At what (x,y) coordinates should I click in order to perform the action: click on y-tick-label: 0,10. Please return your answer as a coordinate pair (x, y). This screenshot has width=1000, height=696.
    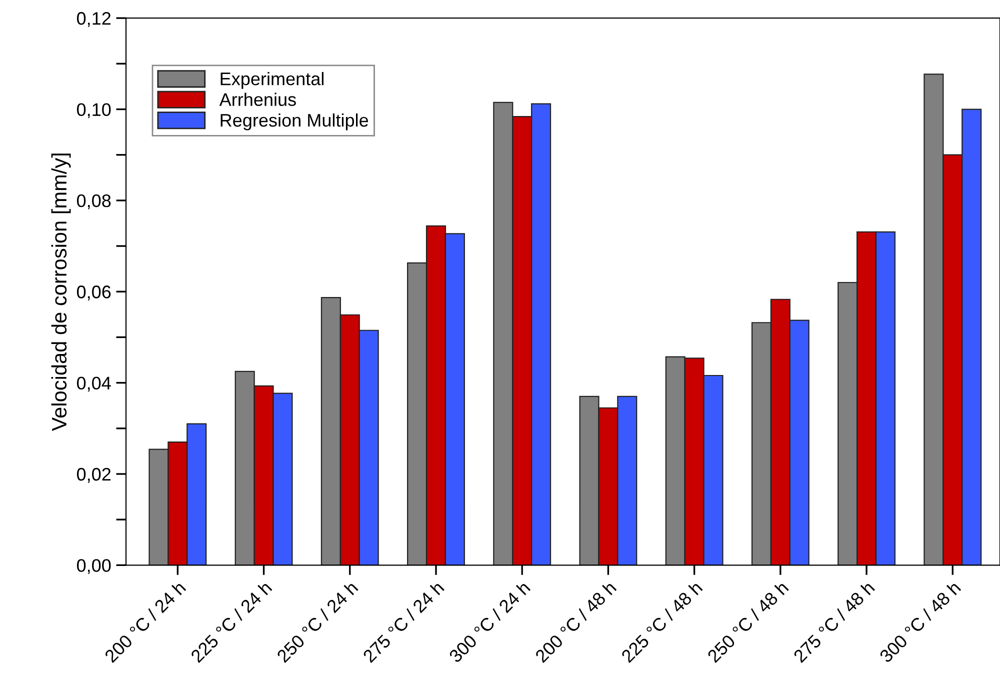
    Looking at the image, I should click on (93, 110).